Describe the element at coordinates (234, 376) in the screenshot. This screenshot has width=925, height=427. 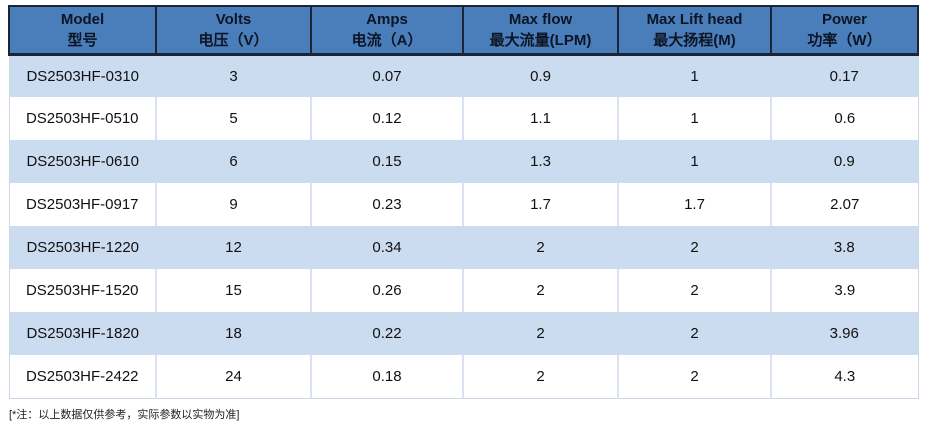
I see `value-cell: 24` at that location.